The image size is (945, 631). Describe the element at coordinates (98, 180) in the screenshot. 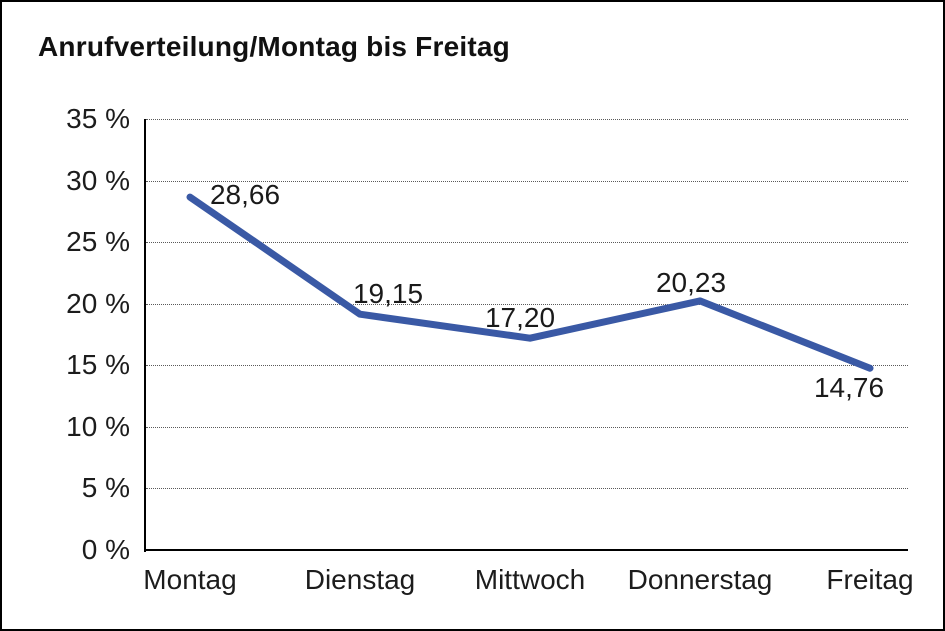

I see `y-tick-label: 30 %` at that location.